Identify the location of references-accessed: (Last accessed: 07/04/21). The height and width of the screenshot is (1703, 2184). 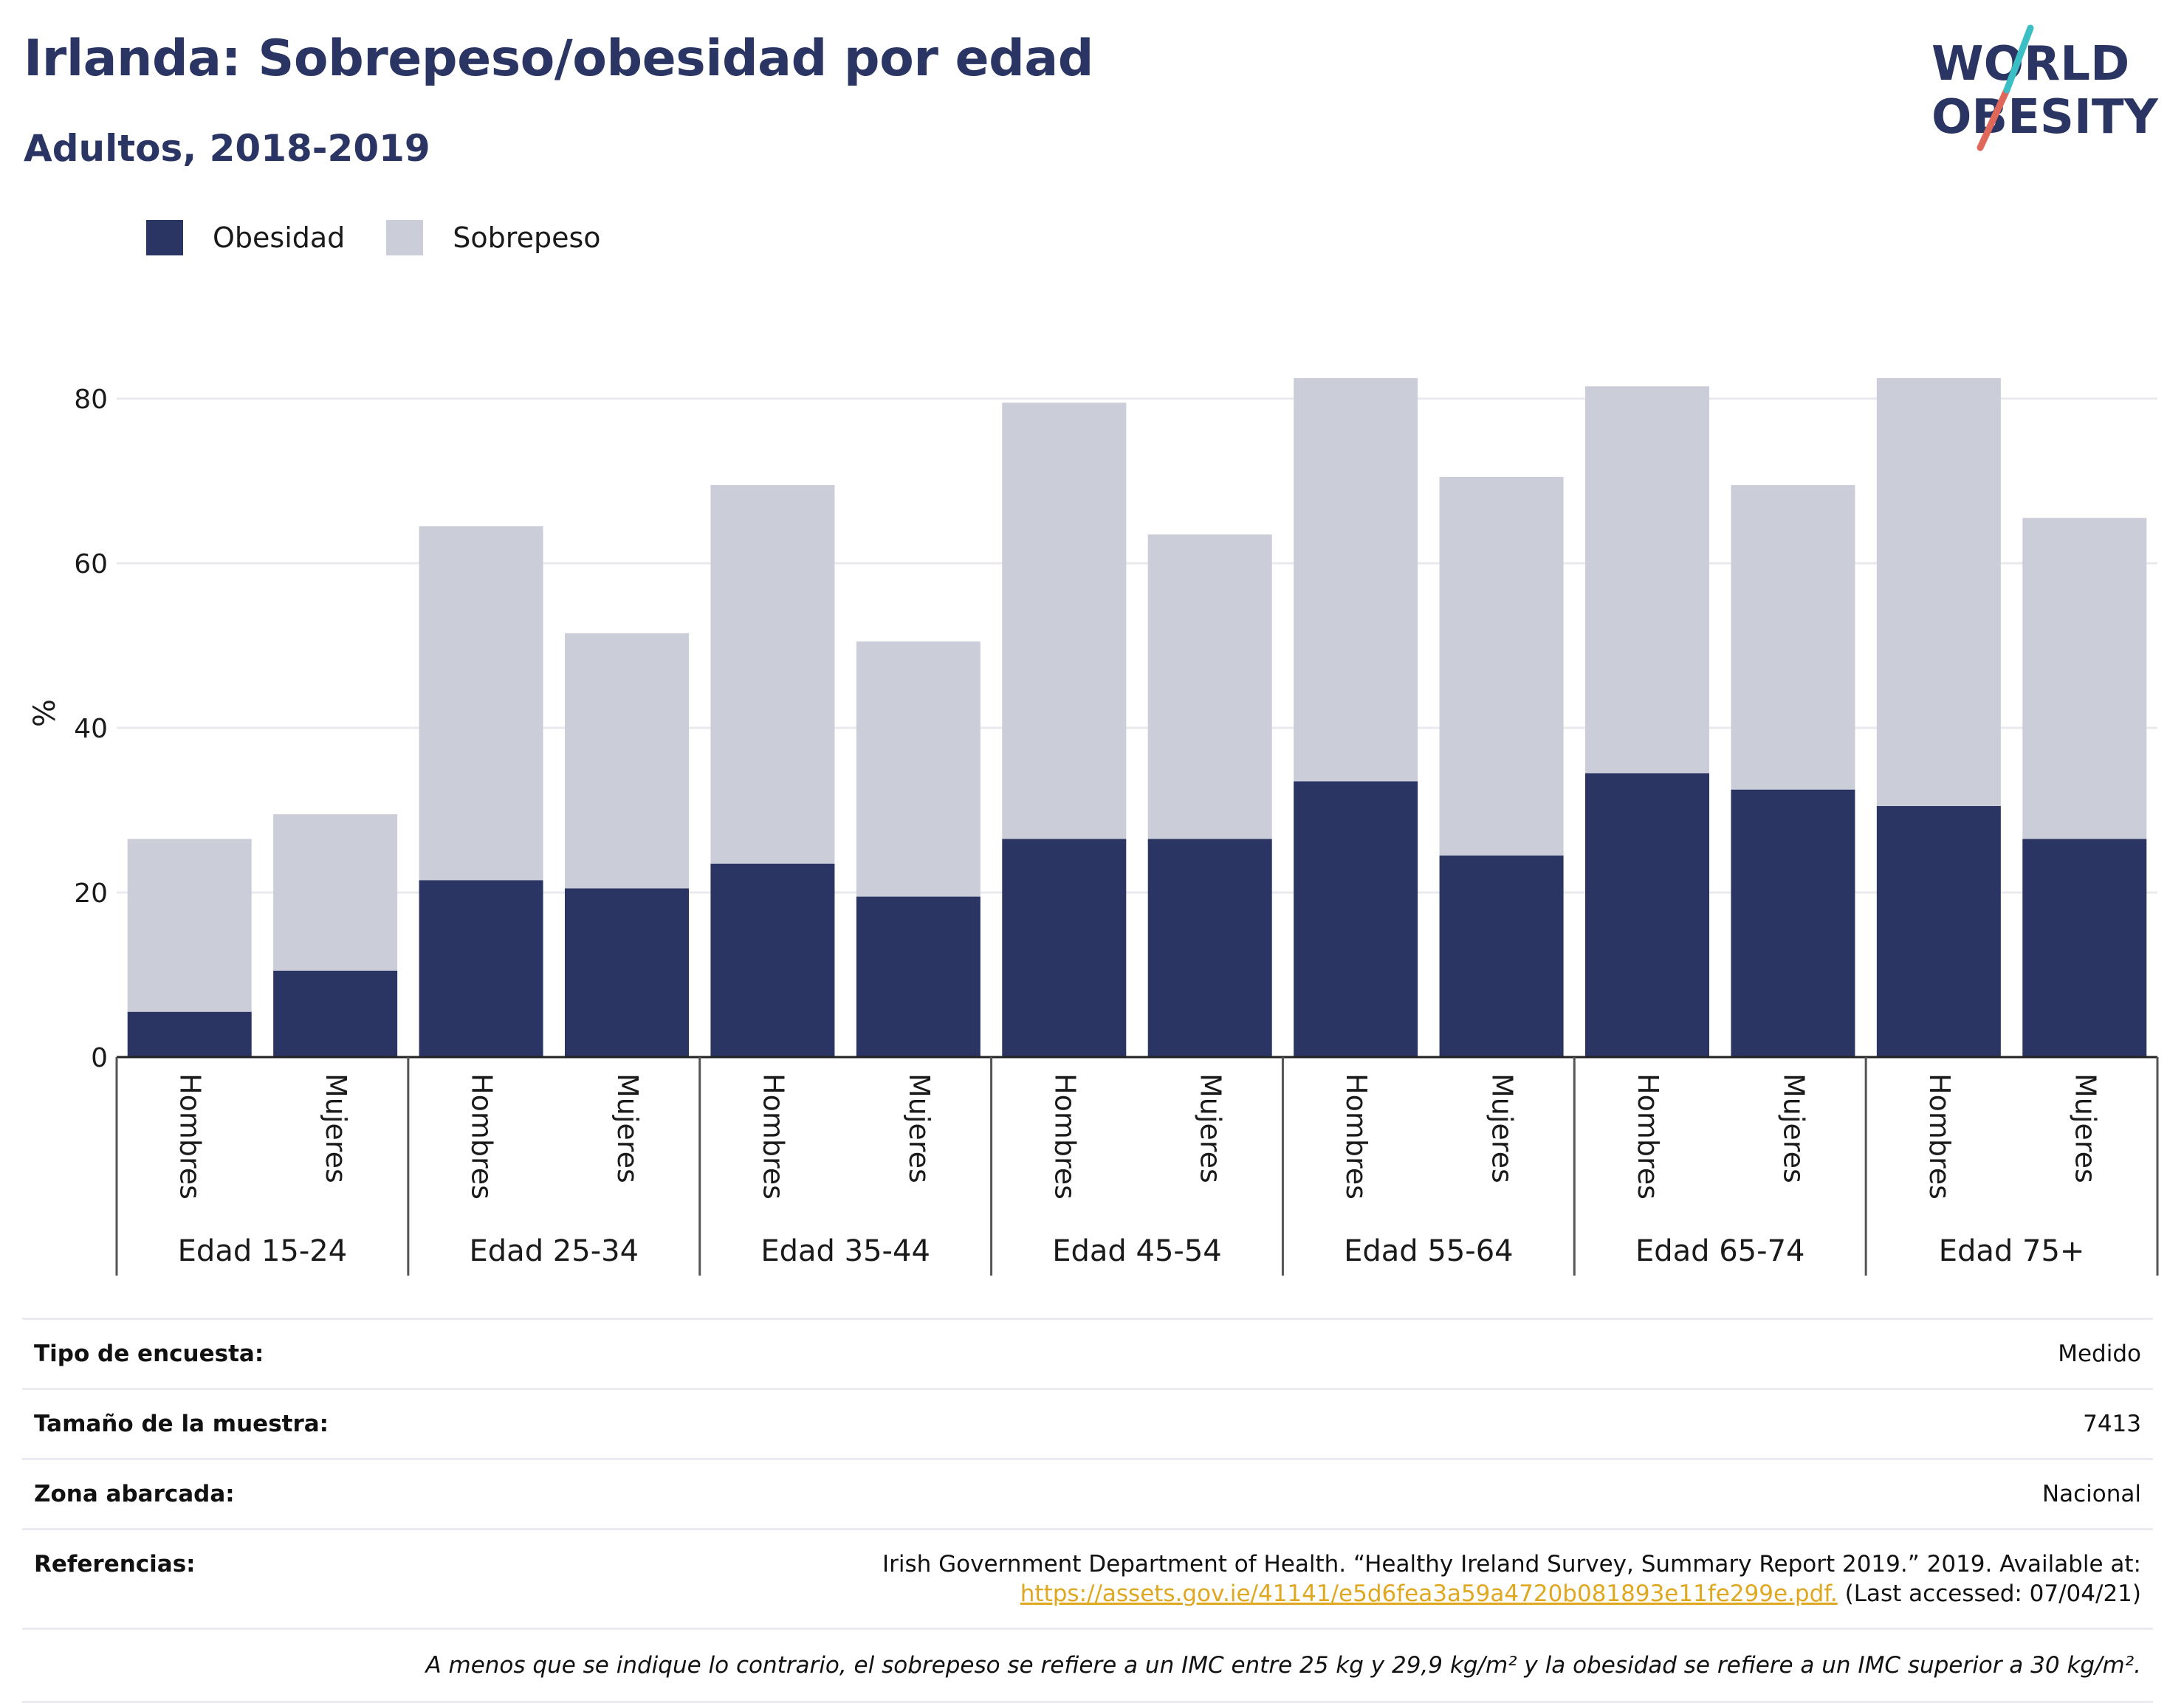
(1989, 1593).